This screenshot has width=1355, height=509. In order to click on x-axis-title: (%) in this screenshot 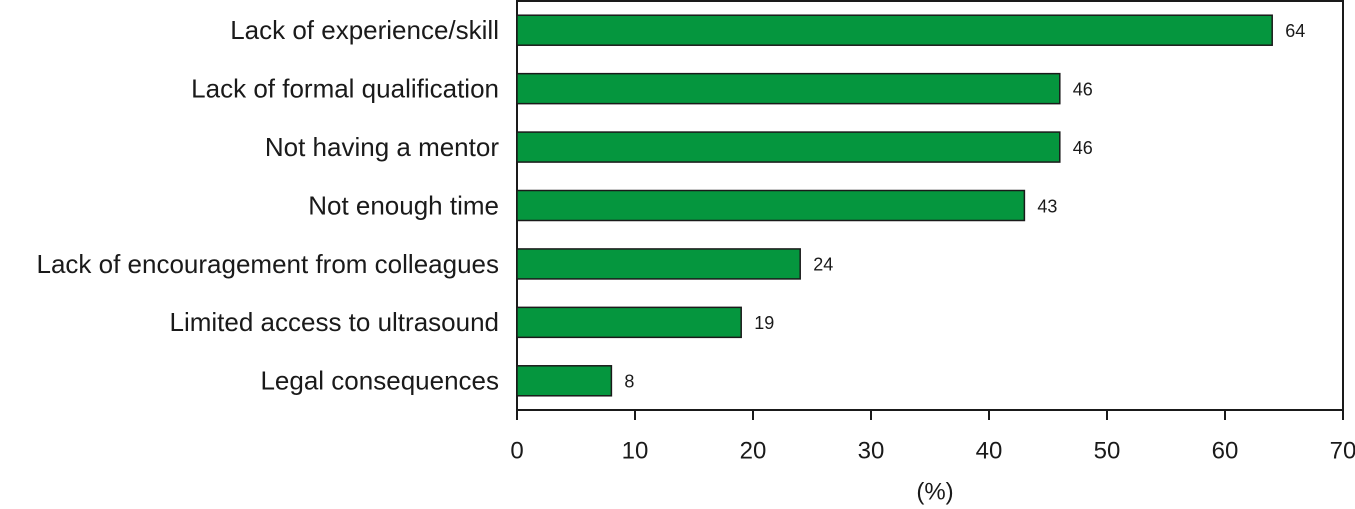, I will do `click(934, 491)`.